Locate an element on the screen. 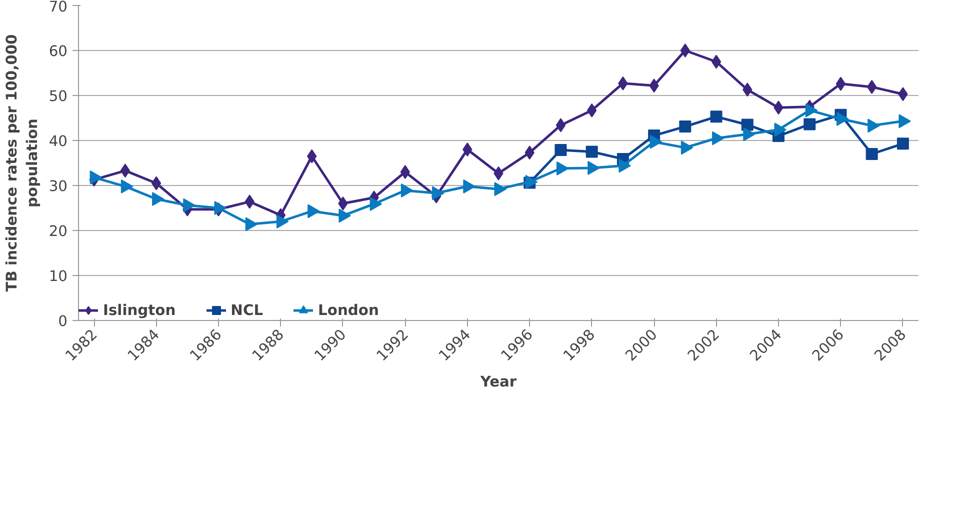 The image size is (977, 525). y-tick-label: 50 is located at coordinates (58, 96).